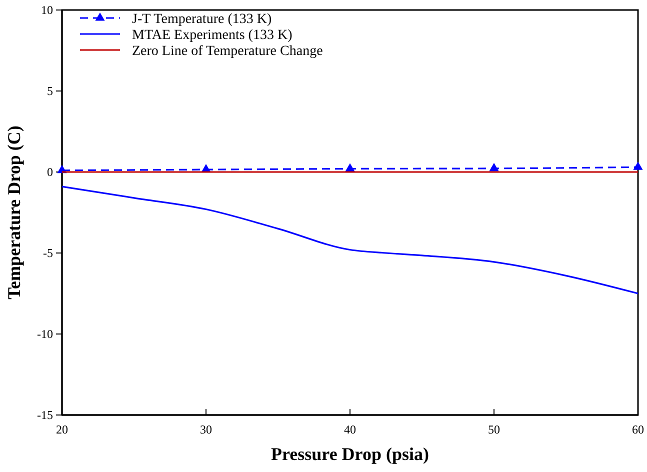 This screenshot has width=647, height=472. What do you see at coordinates (50, 91) in the screenshot?
I see `y-tick-label: 5` at bounding box center [50, 91].